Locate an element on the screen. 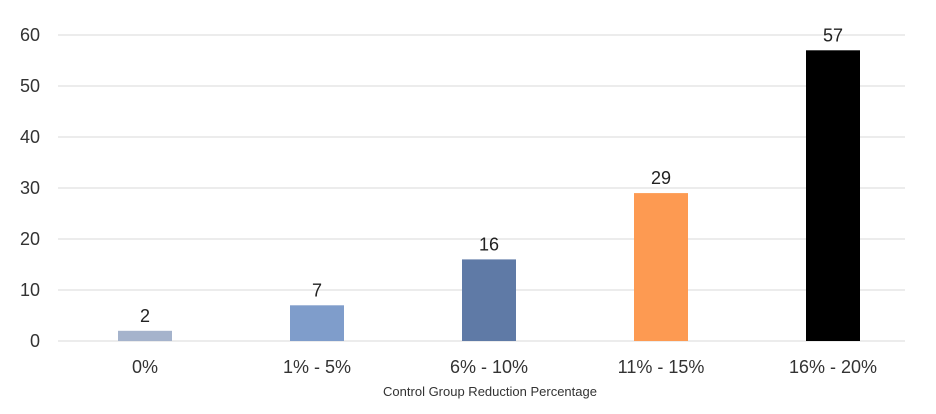 This screenshot has height=414, width=936. data-label: 7 is located at coordinates (317, 290).